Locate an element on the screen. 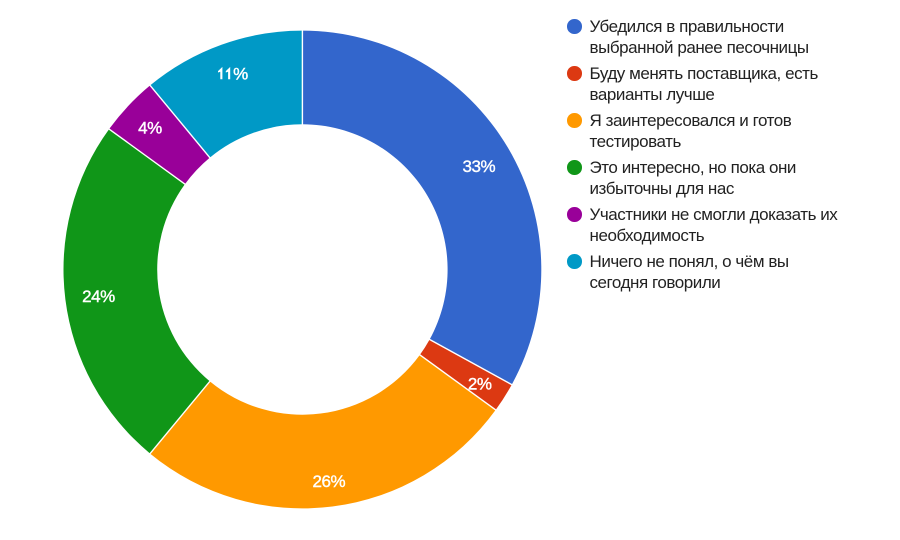 The width and height of the screenshot is (900, 540). svg-text: 26% is located at coordinates (329, 481).